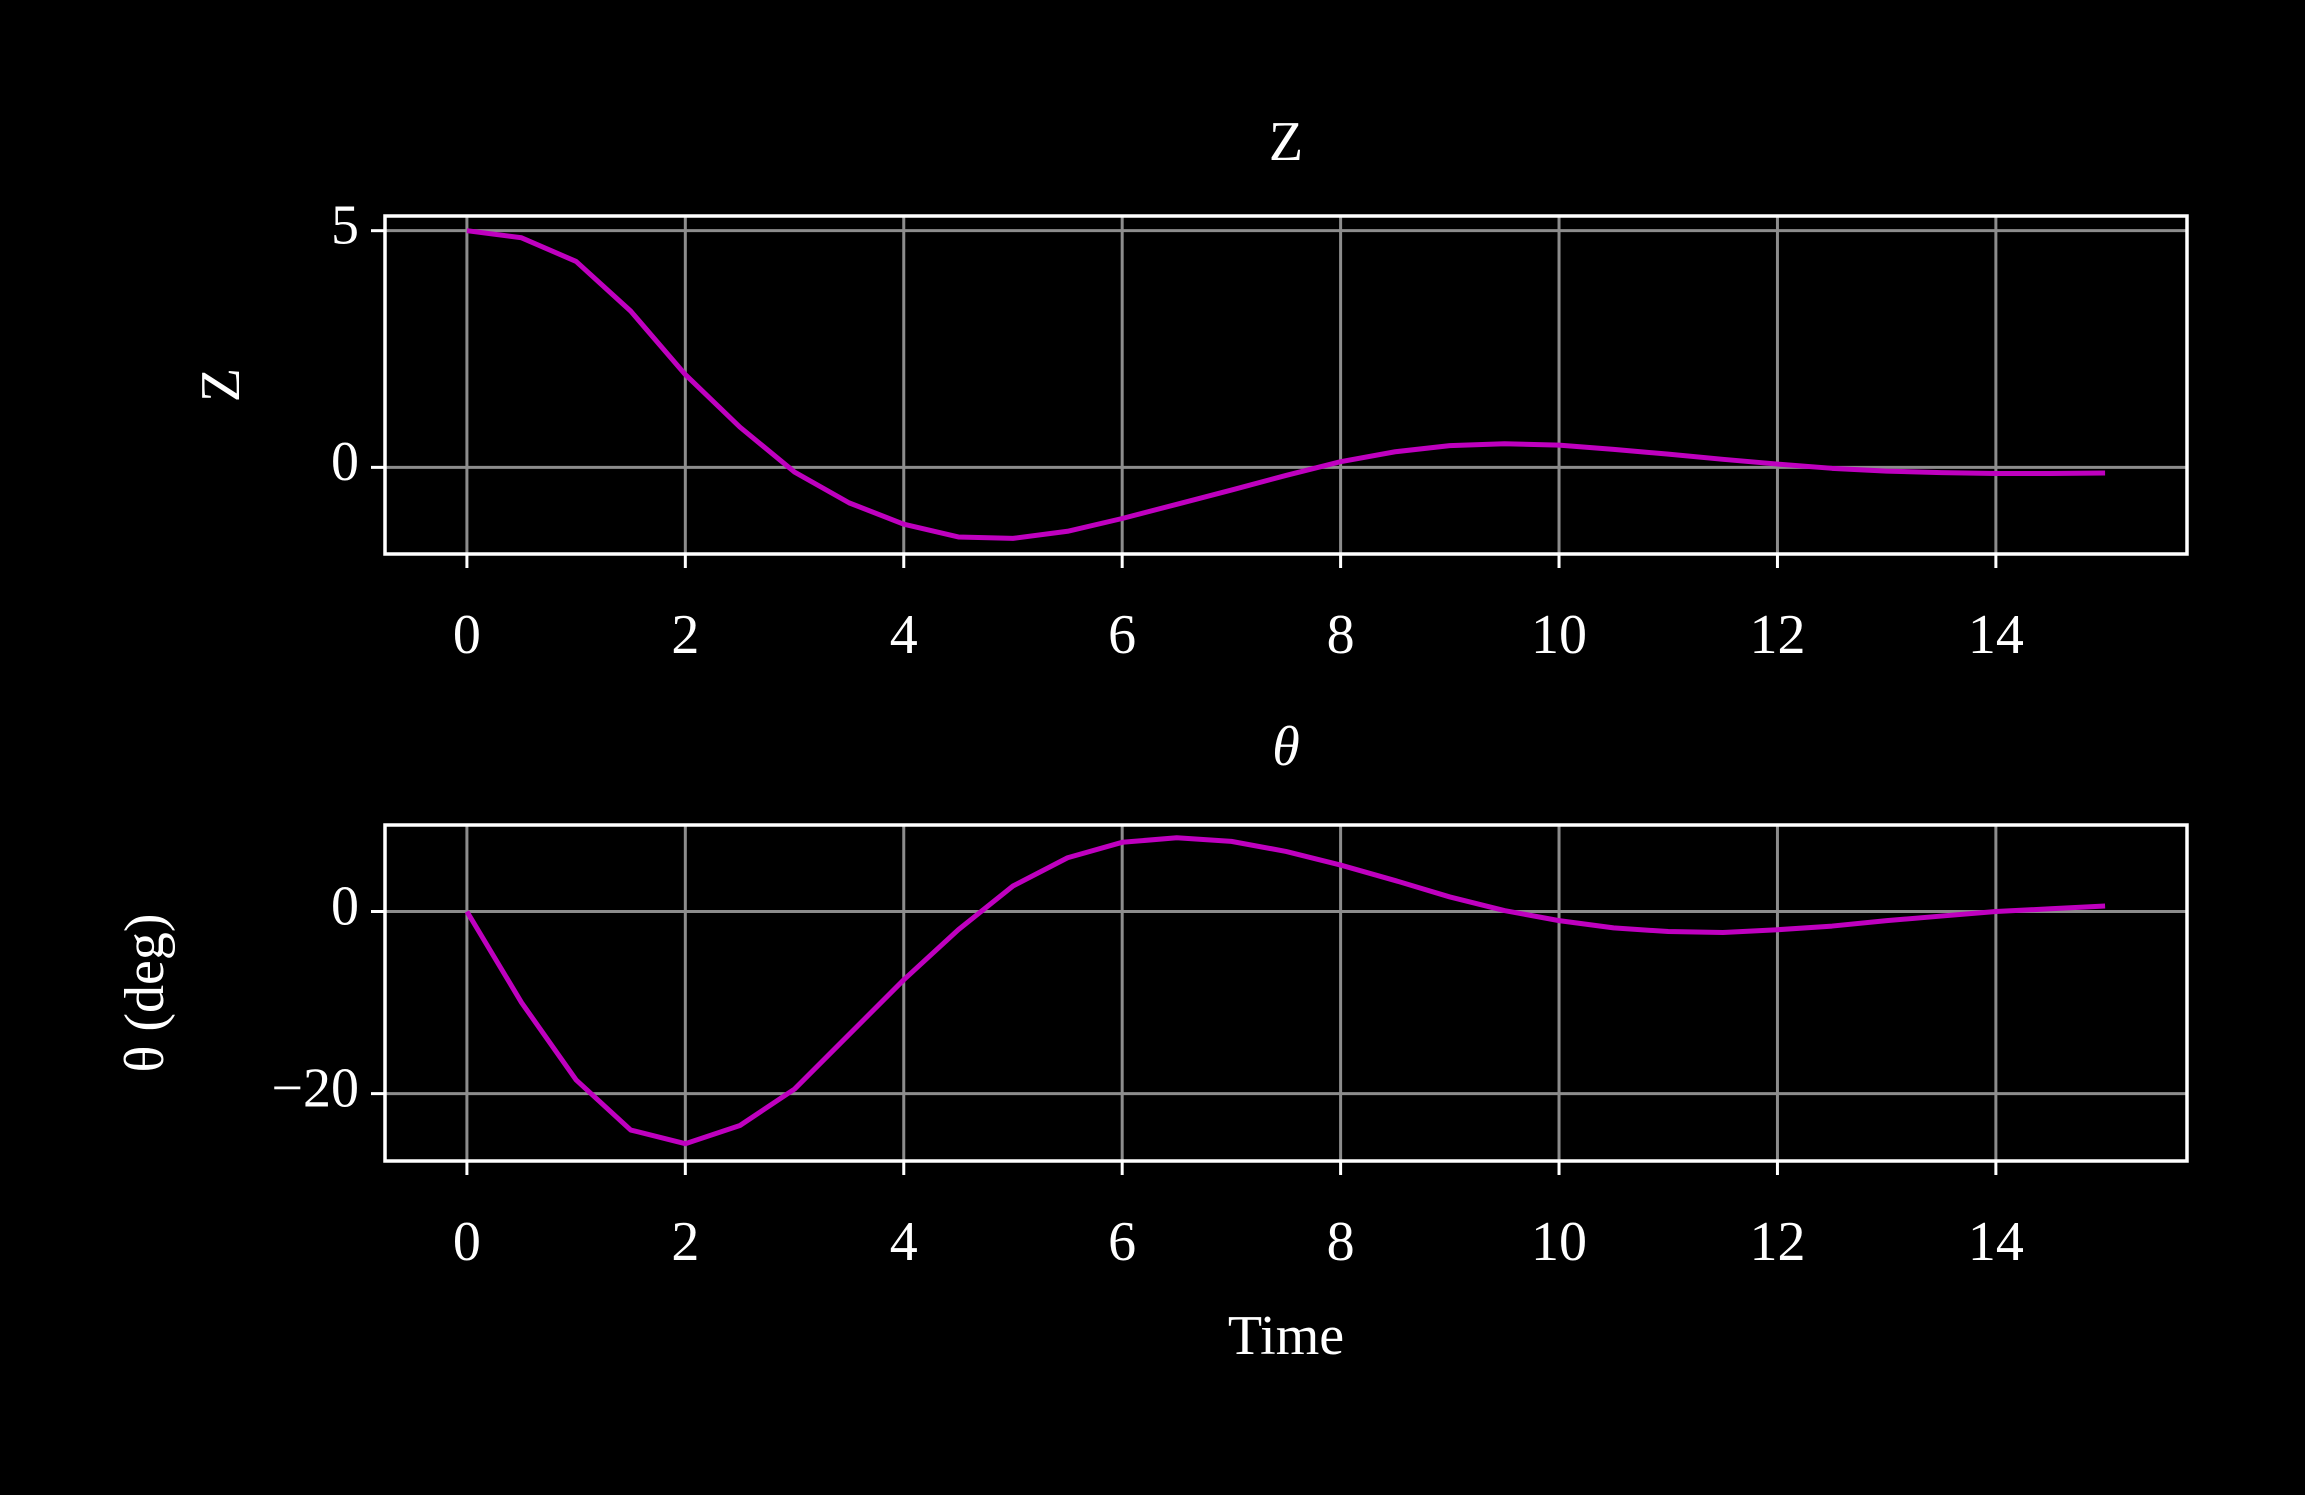 This screenshot has height=1495, width=2305. I want to click on y-axis-label: θ (deg), so click(145, 993).